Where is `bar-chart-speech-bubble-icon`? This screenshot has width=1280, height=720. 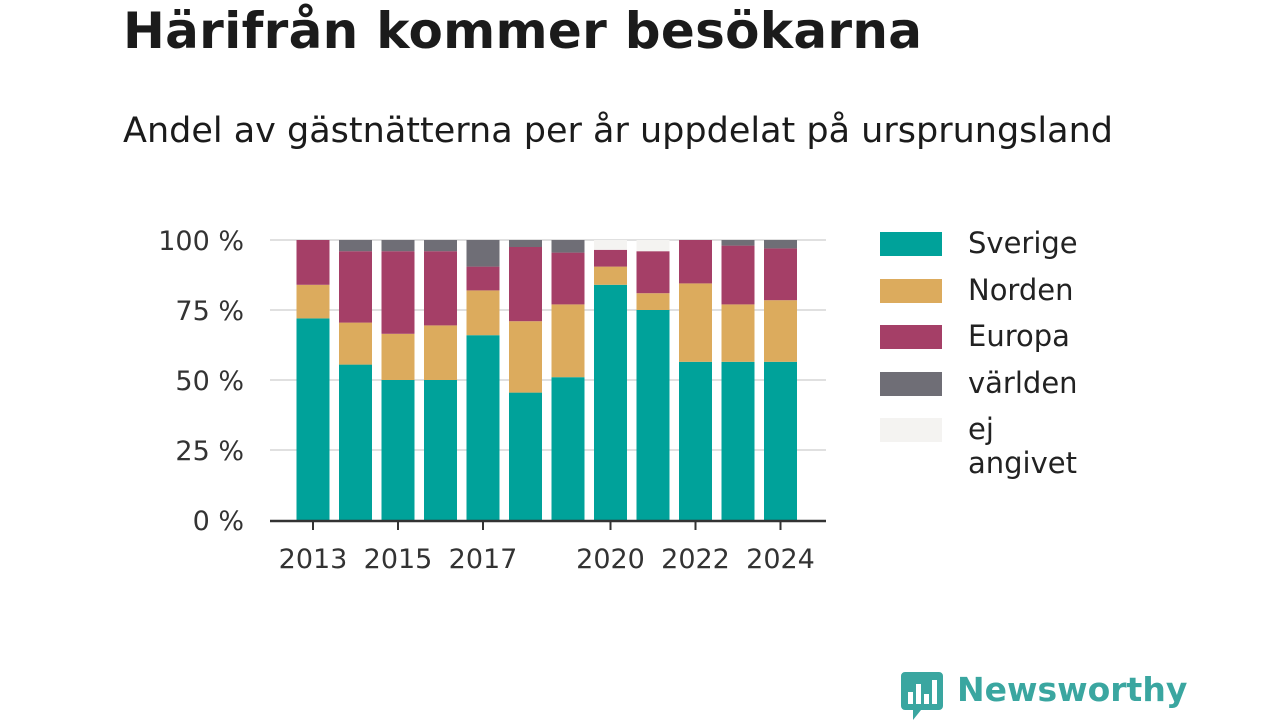
bar-chart-speech-bubble-icon is located at coordinates (922, 696).